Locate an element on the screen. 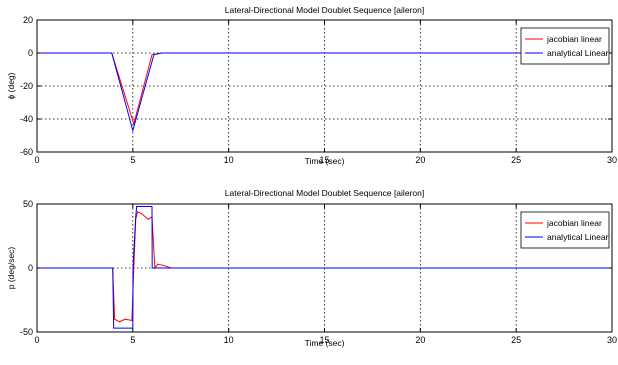 The image size is (618, 365). y-tick-label: 20 is located at coordinates (28, 20).